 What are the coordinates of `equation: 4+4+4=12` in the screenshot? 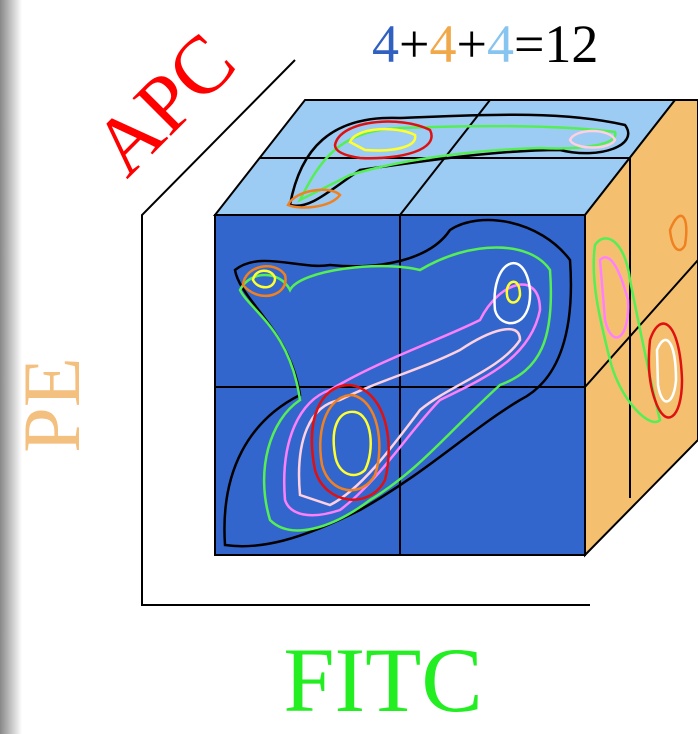 It's located at (485, 44).